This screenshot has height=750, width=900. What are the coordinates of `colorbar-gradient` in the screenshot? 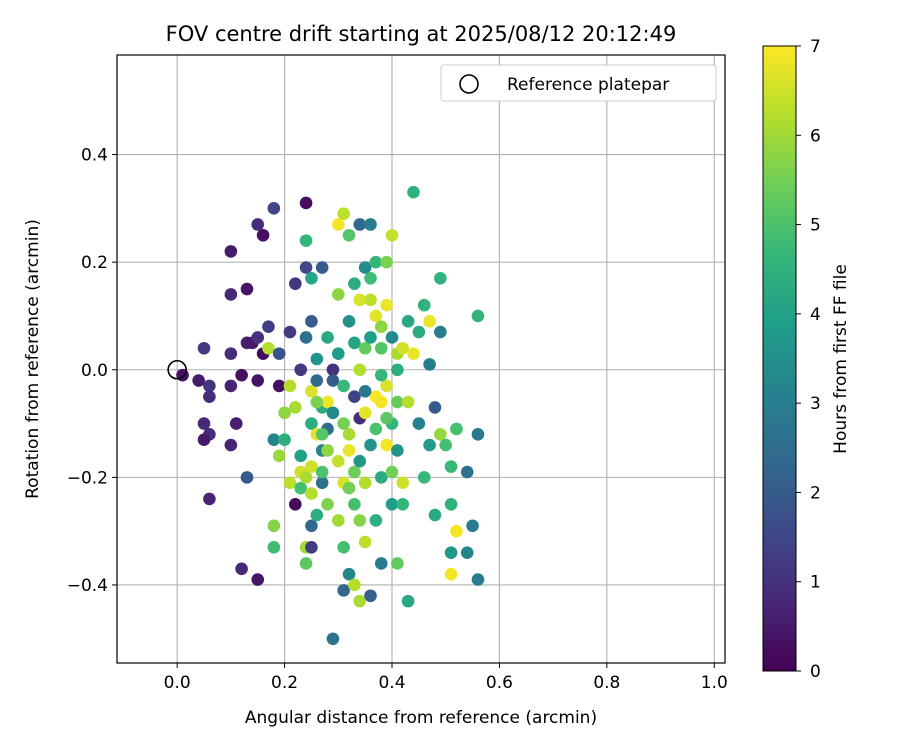 It's located at (779, 358).